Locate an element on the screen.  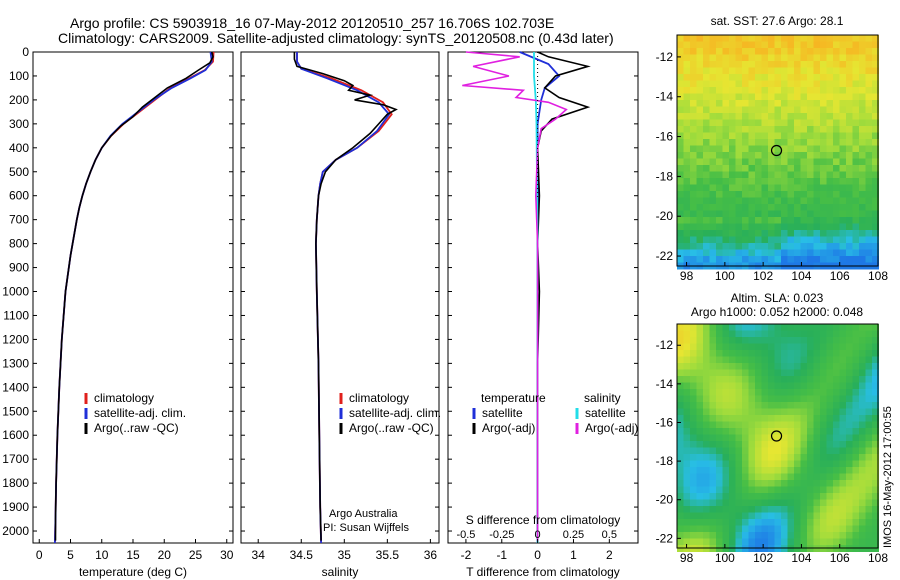
diff-S-legend-label: satellite is located at coordinates (605, 413).